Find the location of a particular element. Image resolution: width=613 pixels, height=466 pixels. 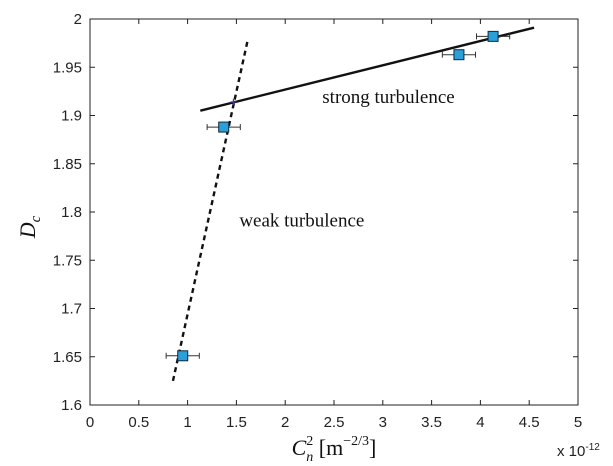

x-tick-label: 3.5 is located at coordinates (431, 422).